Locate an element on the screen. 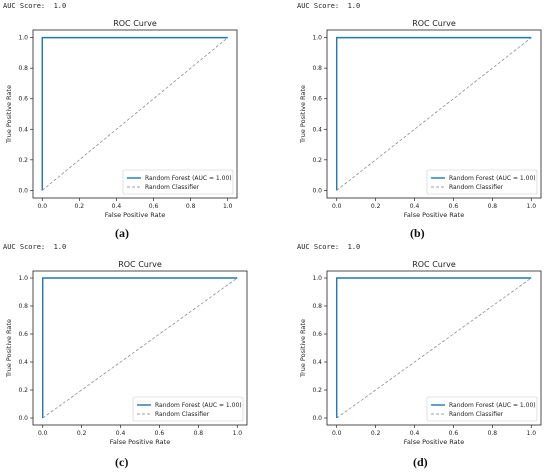 This screenshot has width=550, height=472. auc-score-text-c: AUC Score: 1.0 is located at coordinates (34, 247).